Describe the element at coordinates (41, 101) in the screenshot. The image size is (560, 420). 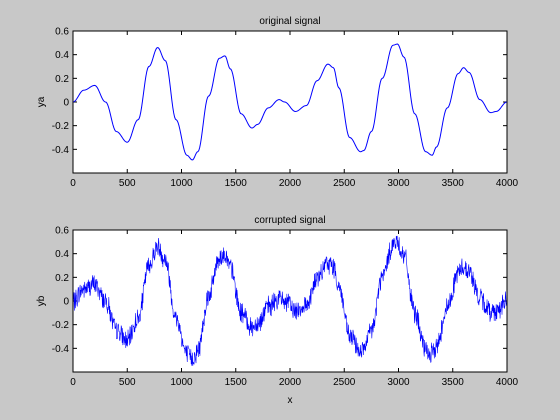
I see `y-axis-label: ya` at that location.